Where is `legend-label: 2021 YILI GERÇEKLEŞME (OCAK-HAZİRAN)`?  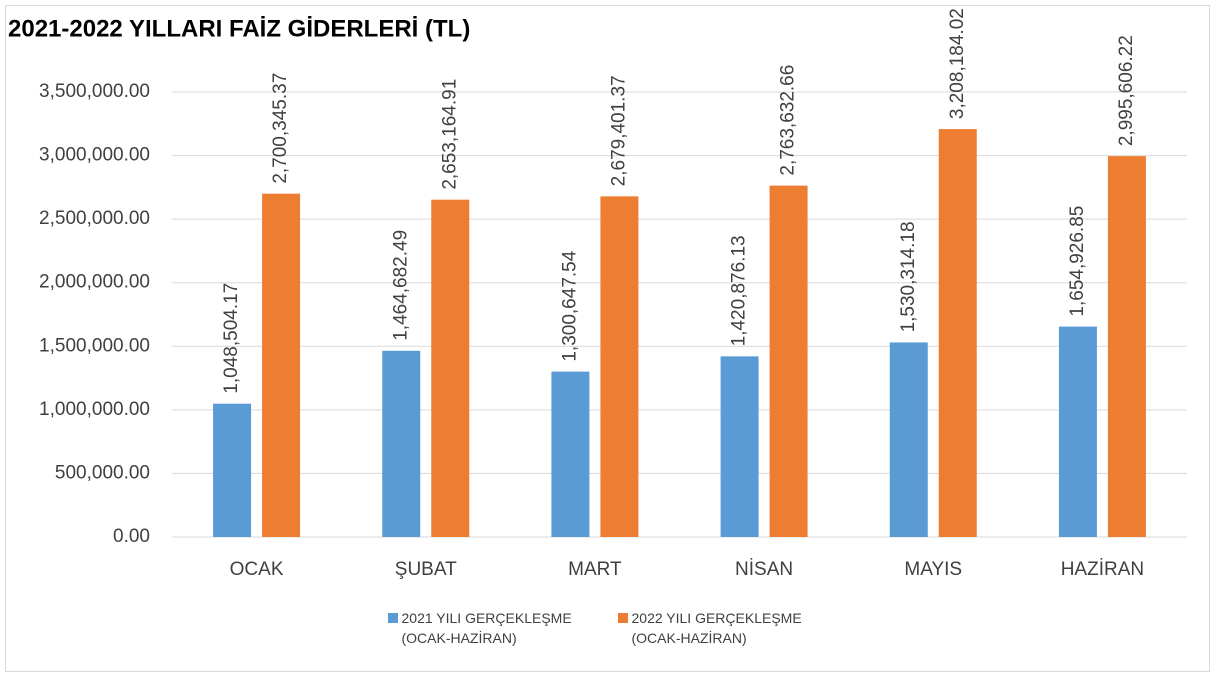 legend-label: 2021 YILI GERÇEKLEŞME (OCAK-HAZİRAN) is located at coordinates (486, 628).